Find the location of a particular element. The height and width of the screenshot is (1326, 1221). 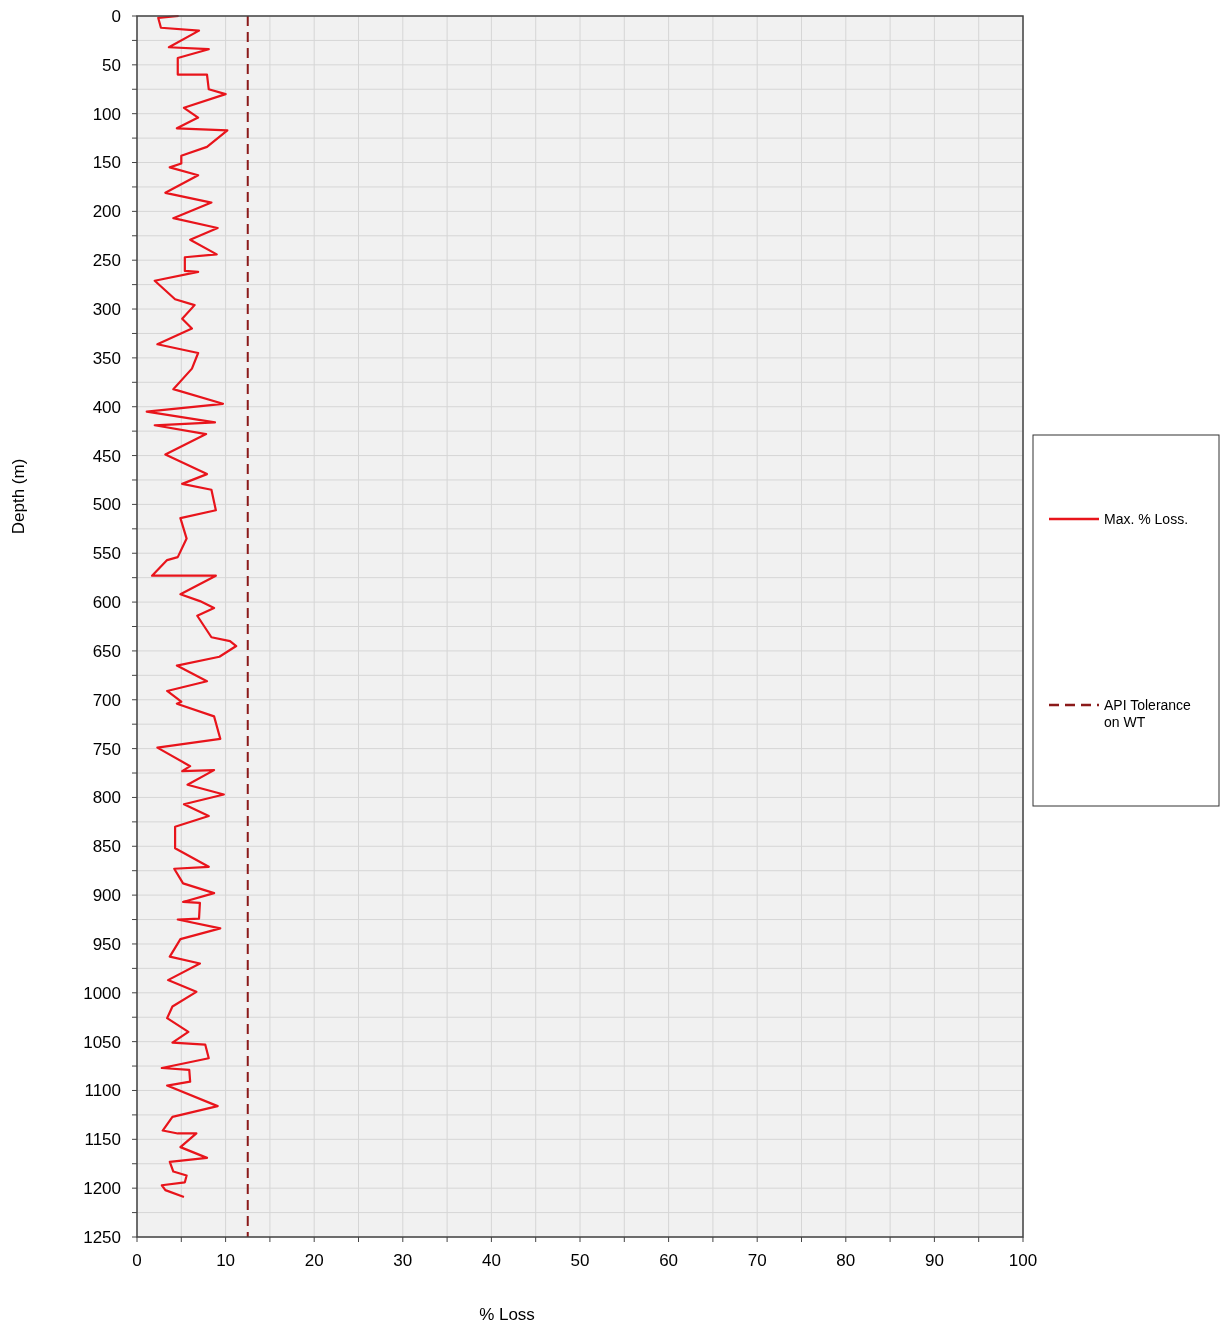

y-tick-label: 550 is located at coordinates (106, 554).